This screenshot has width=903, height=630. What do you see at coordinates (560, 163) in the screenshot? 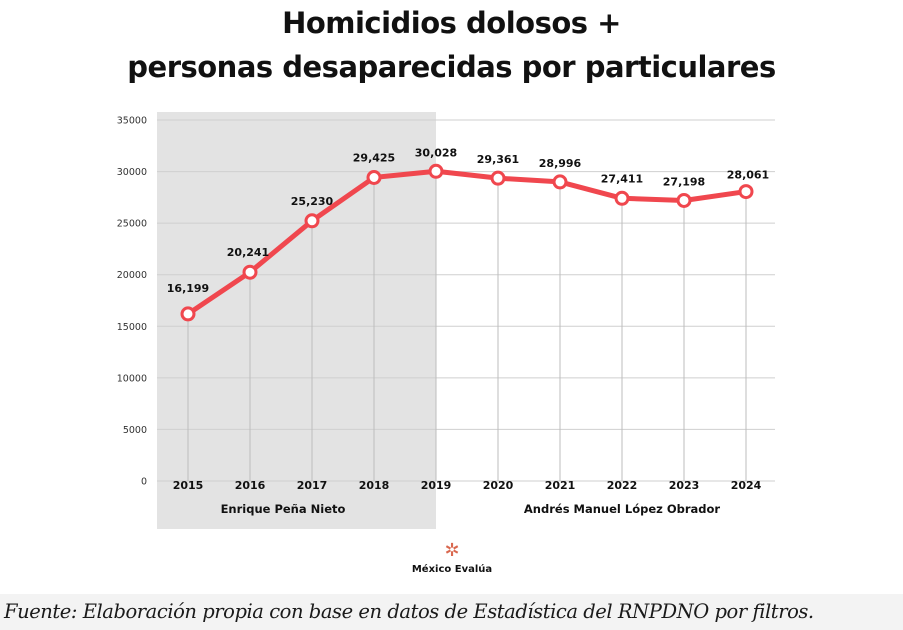
I see `data-label: 28,996` at bounding box center [560, 163].